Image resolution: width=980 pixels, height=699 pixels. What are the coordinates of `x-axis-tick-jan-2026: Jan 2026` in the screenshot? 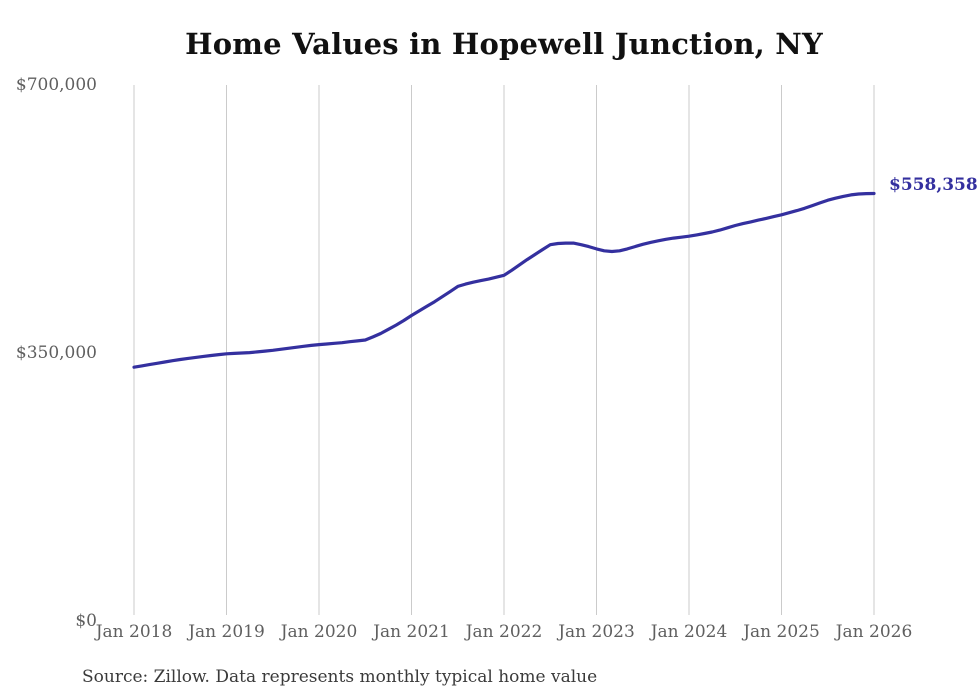 It's located at (874, 632).